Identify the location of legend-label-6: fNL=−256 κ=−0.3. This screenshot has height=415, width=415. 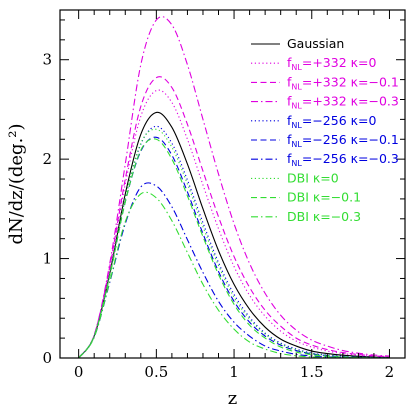
(343, 159).